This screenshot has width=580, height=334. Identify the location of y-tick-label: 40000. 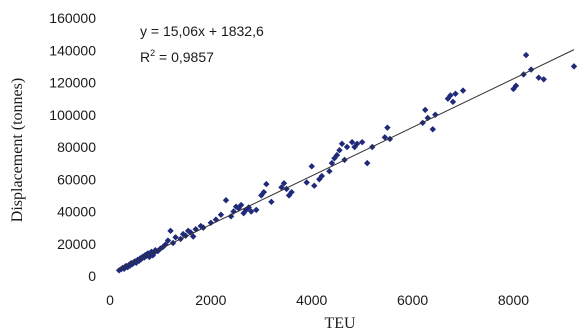
(76, 212).